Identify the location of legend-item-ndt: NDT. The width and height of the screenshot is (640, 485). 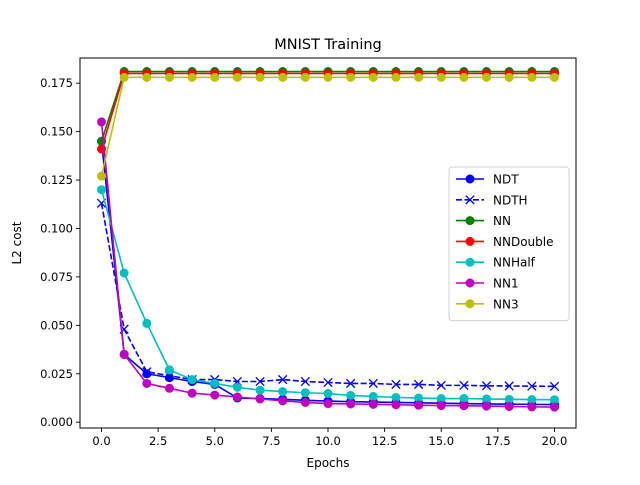
(487, 180).